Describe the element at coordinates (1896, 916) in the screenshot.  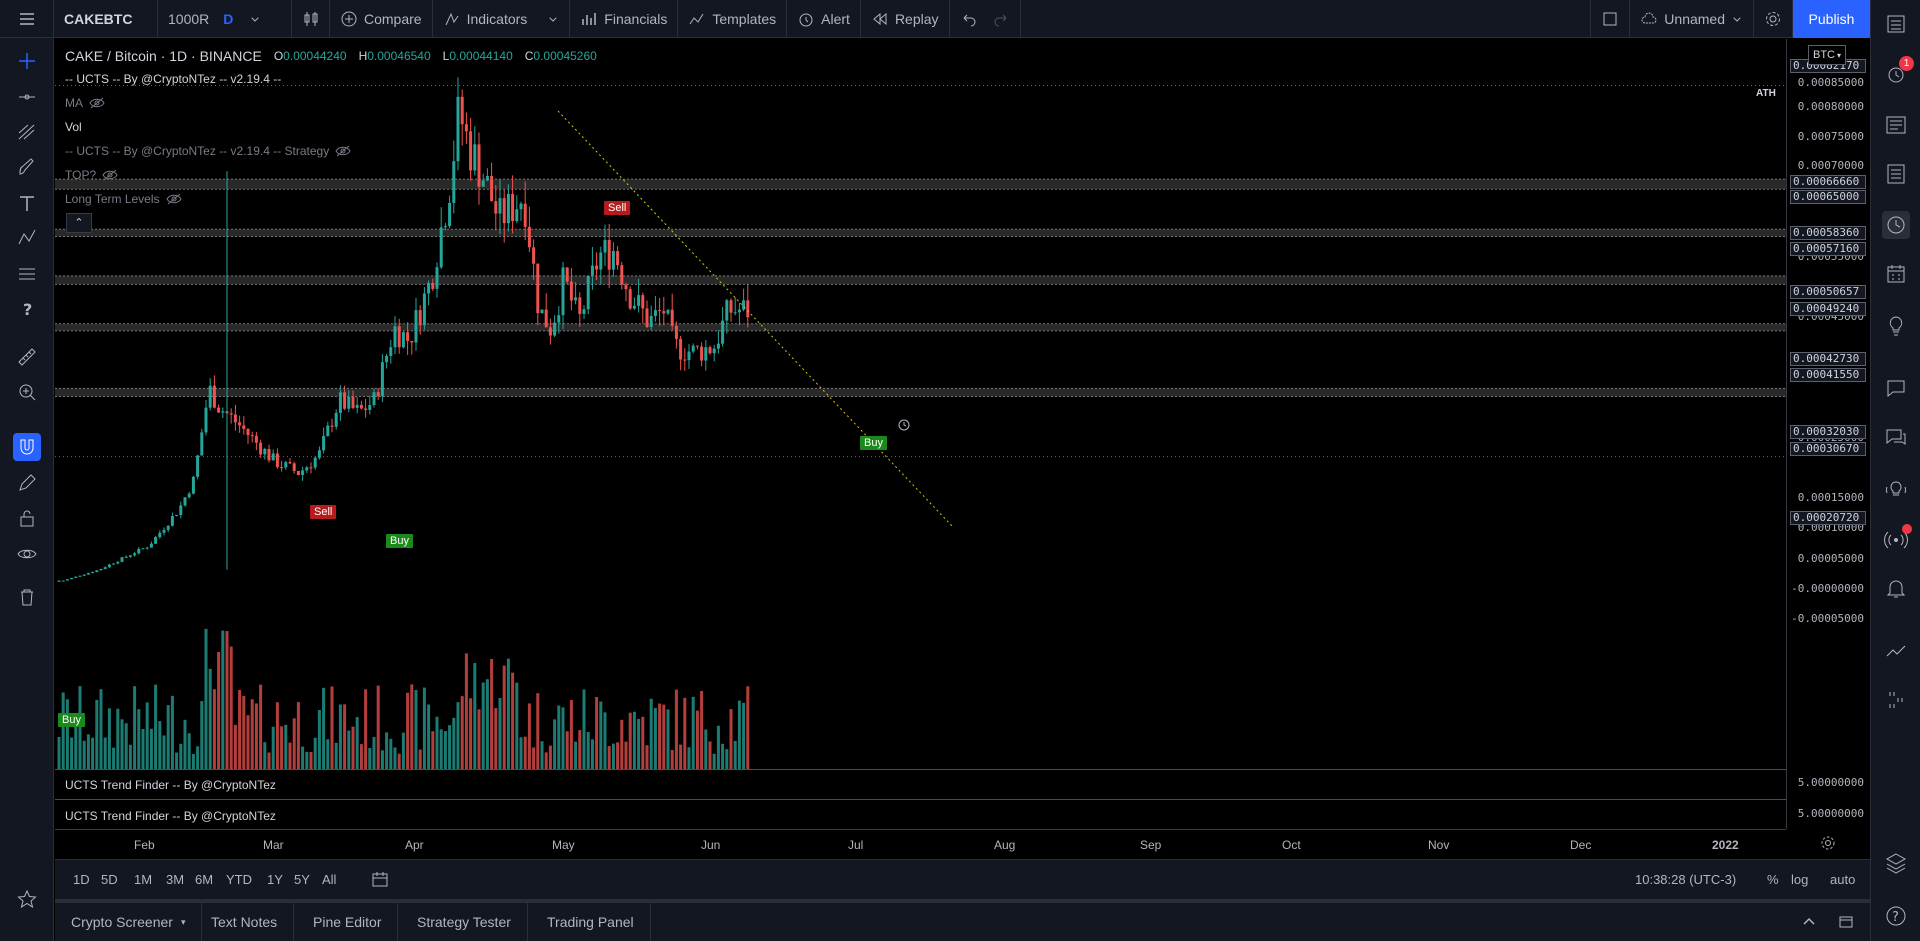
I see `help-center-button: ?` at that location.